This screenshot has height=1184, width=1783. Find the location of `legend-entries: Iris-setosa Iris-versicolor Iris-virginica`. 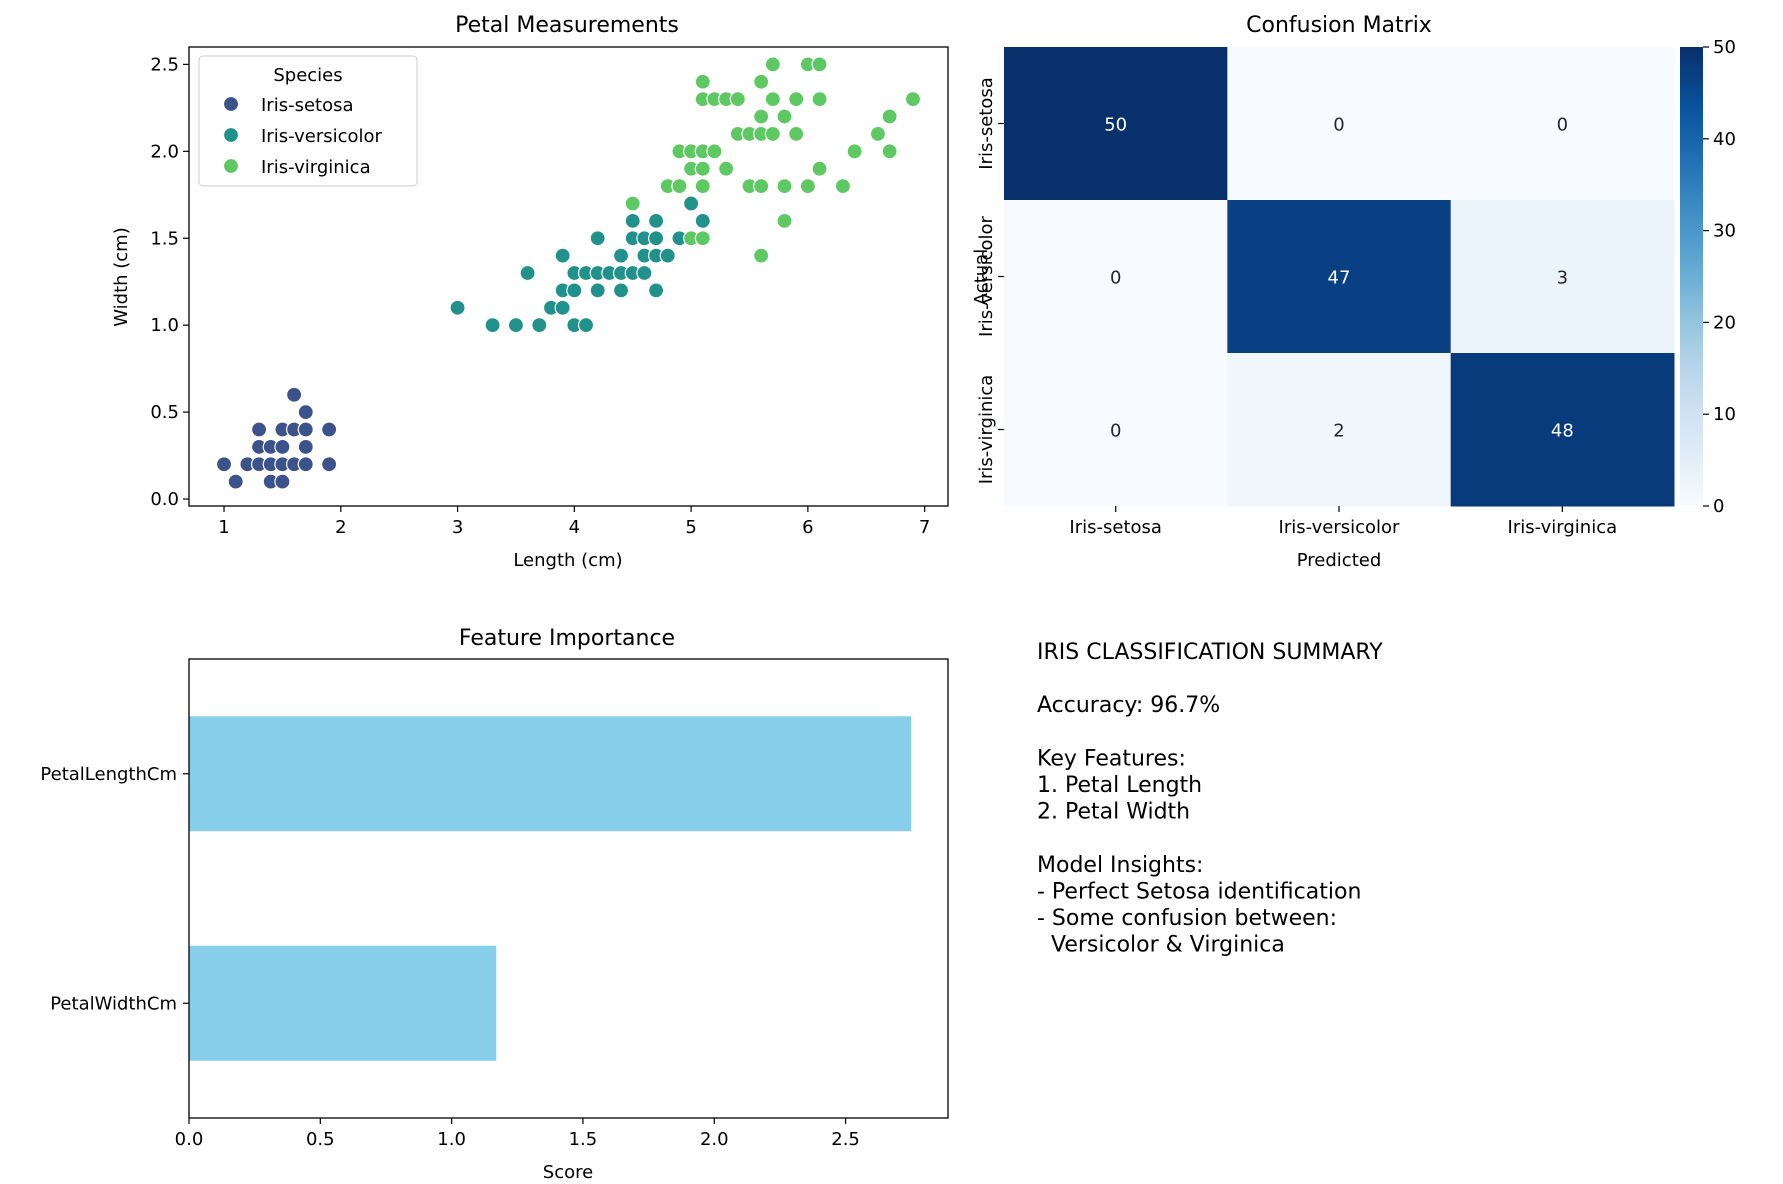

legend-entries: Iris-setosa Iris-versicolor Iris-virginica is located at coordinates (302, 136).